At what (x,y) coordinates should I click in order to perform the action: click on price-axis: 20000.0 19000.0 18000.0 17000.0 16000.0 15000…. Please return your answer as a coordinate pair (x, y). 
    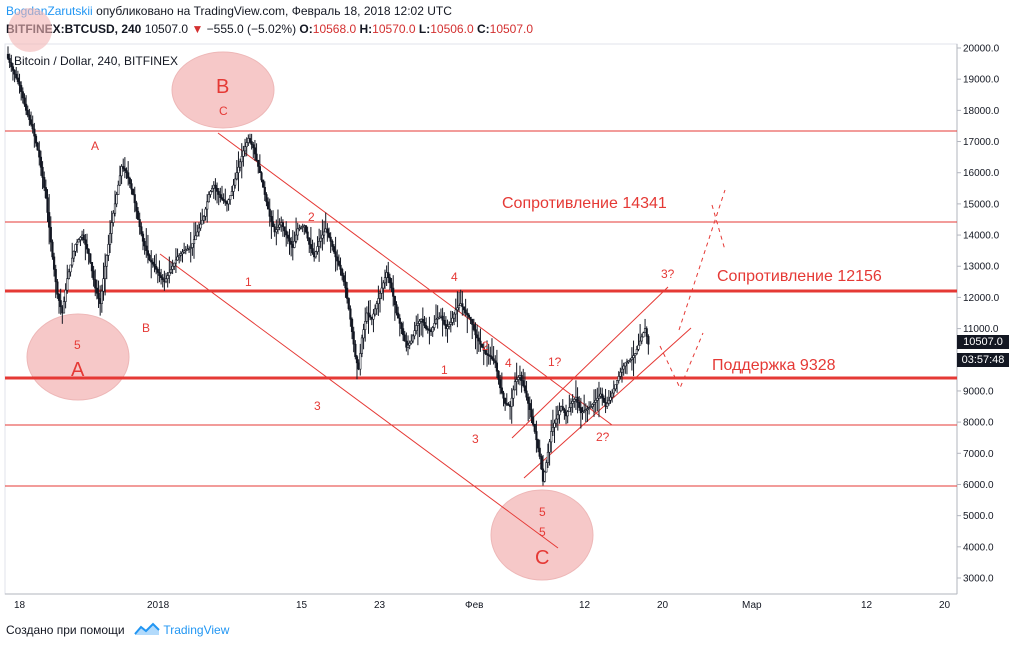
    Looking at the image, I should click on (978, 314).